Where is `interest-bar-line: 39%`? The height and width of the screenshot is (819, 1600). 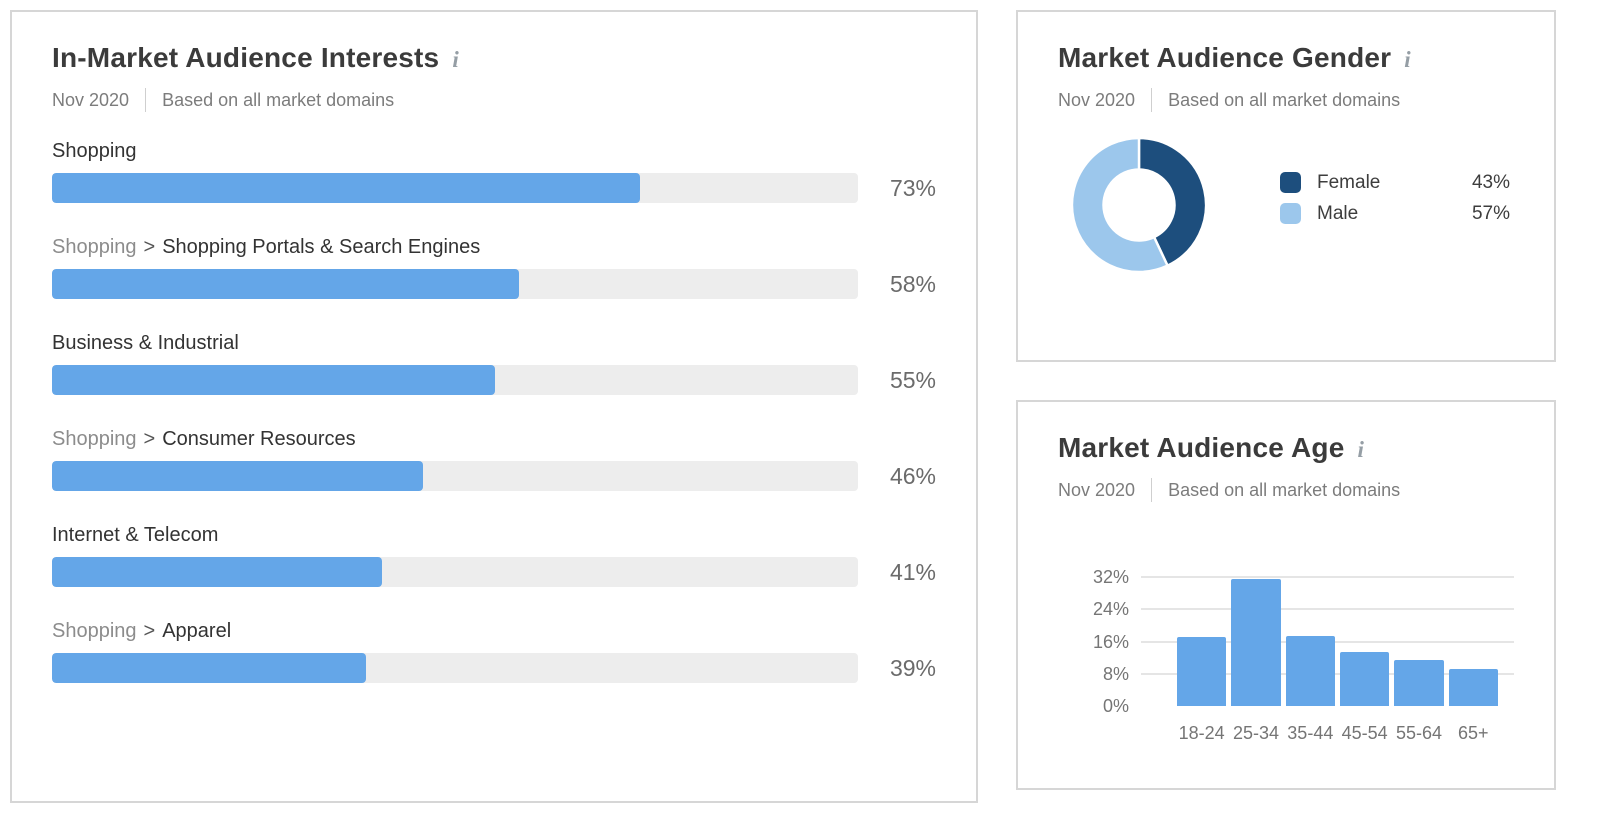
interest-bar-line: 39% is located at coordinates (494, 668).